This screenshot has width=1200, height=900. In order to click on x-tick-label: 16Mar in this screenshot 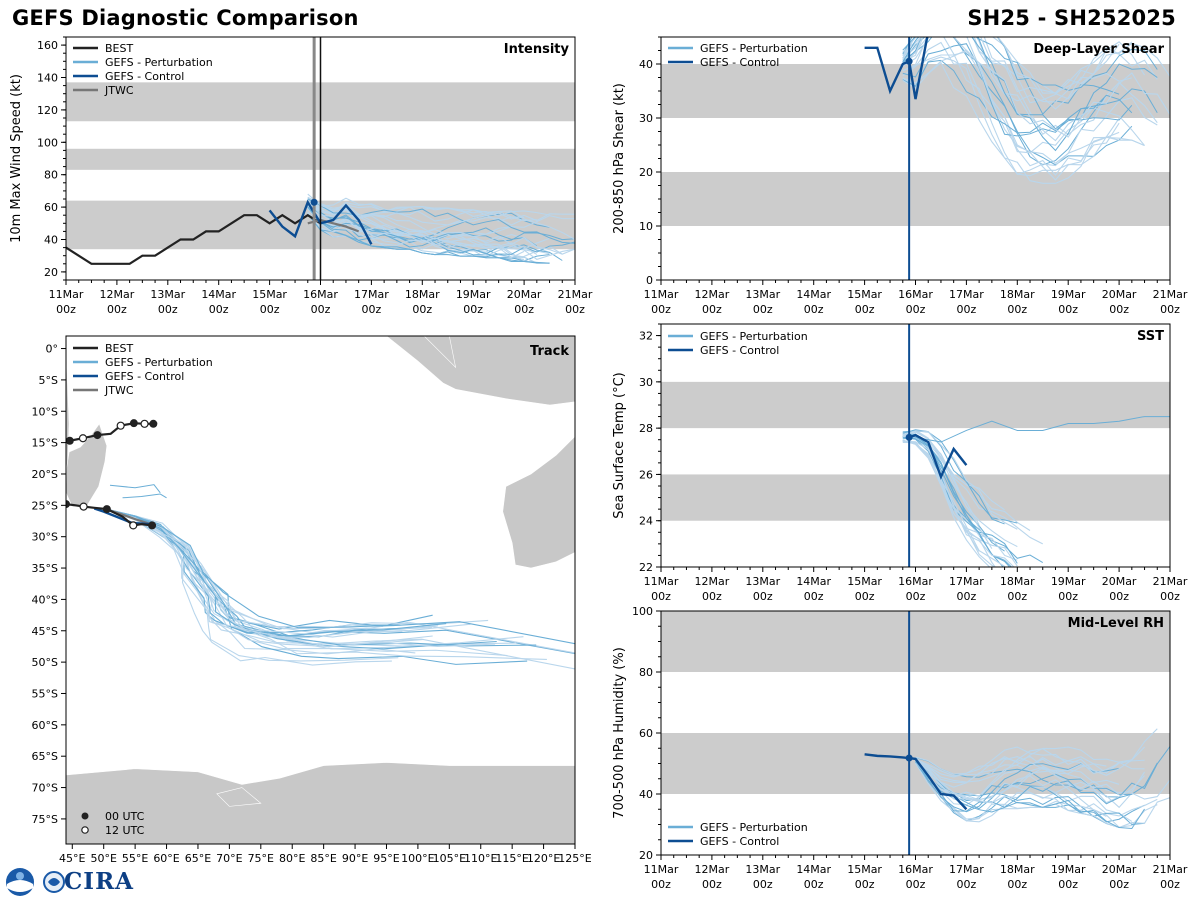, I will do `click(915, 294)`.